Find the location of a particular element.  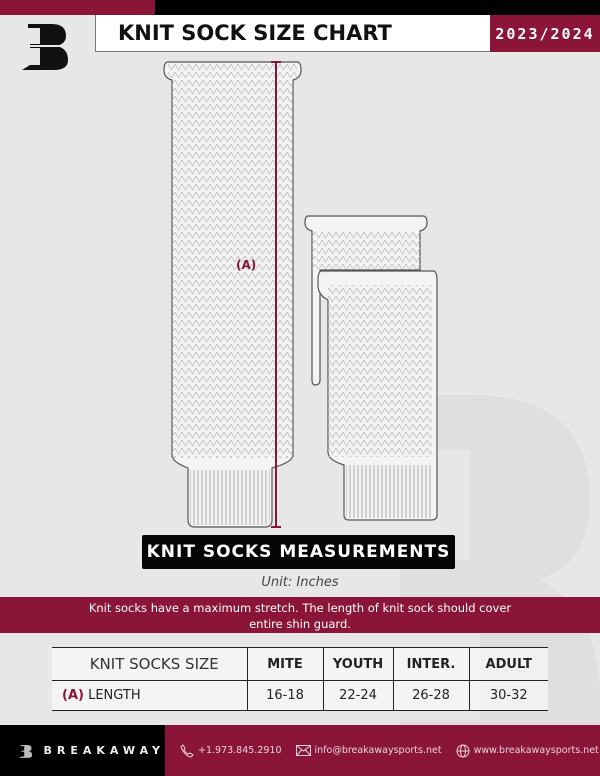

value-mite: 16-18 is located at coordinates (284, 695).